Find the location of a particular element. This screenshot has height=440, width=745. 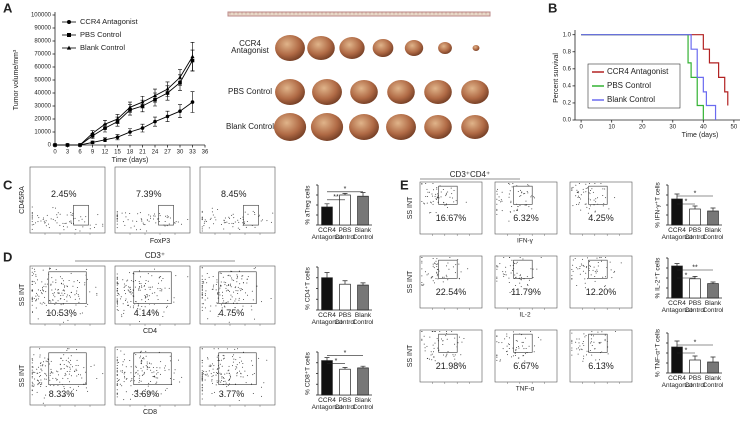

y-axis-title: % IFN-γ⁺T cells is located at coordinates (658, 204).